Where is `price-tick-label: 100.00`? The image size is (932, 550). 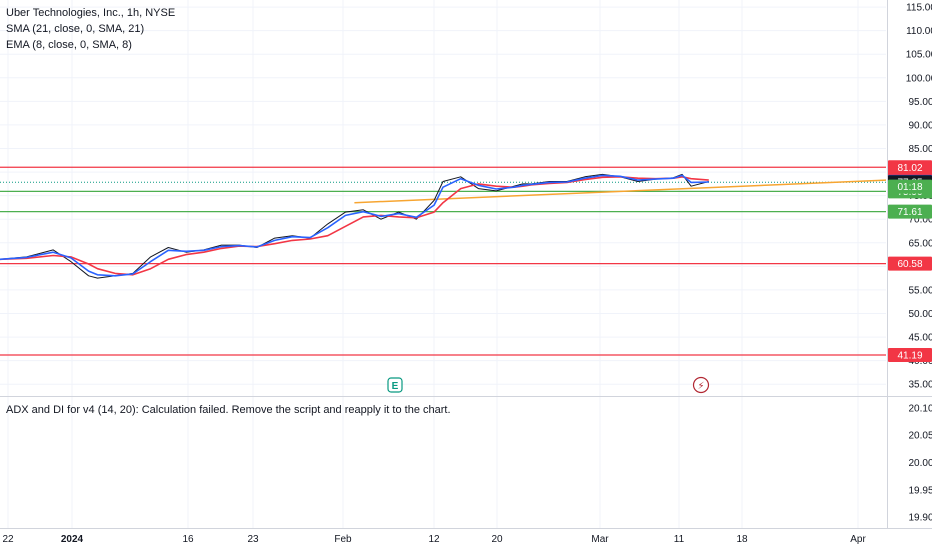
price-tick-label: 100.00 is located at coordinates (919, 78).